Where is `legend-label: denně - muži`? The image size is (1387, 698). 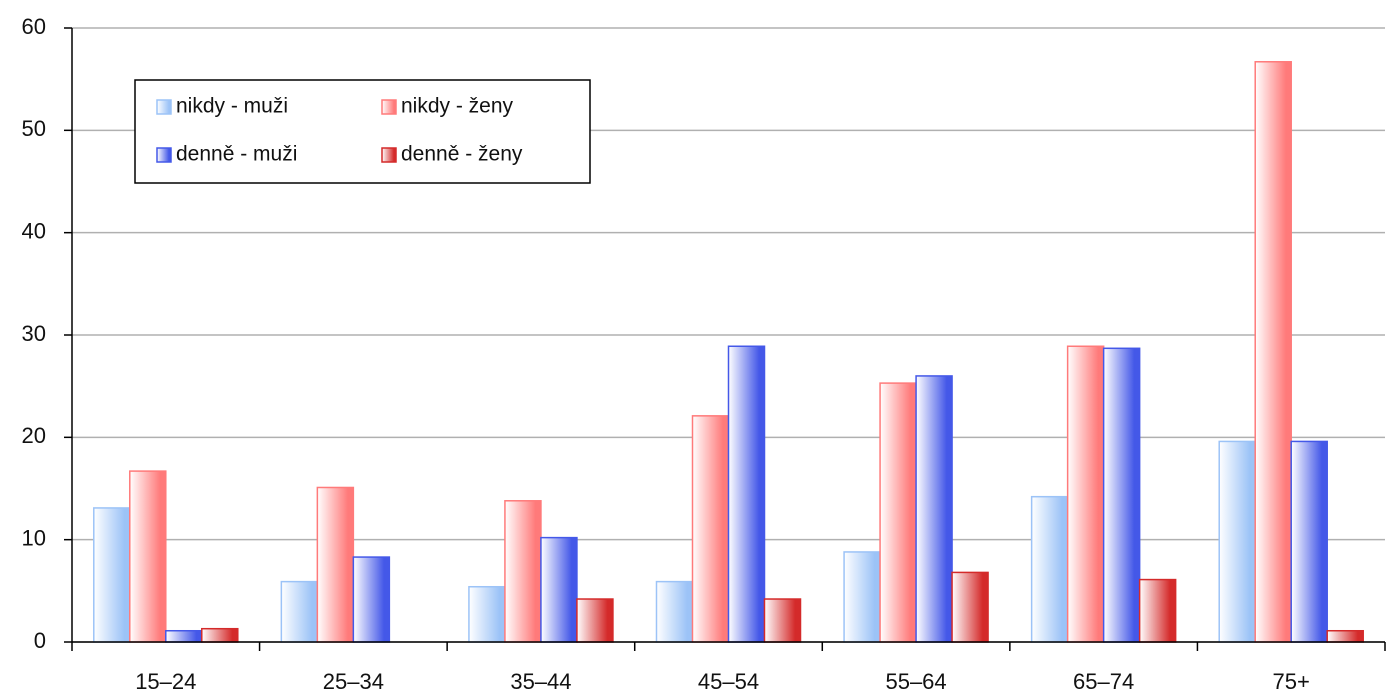
legend-label: denně - muži is located at coordinates (236, 154).